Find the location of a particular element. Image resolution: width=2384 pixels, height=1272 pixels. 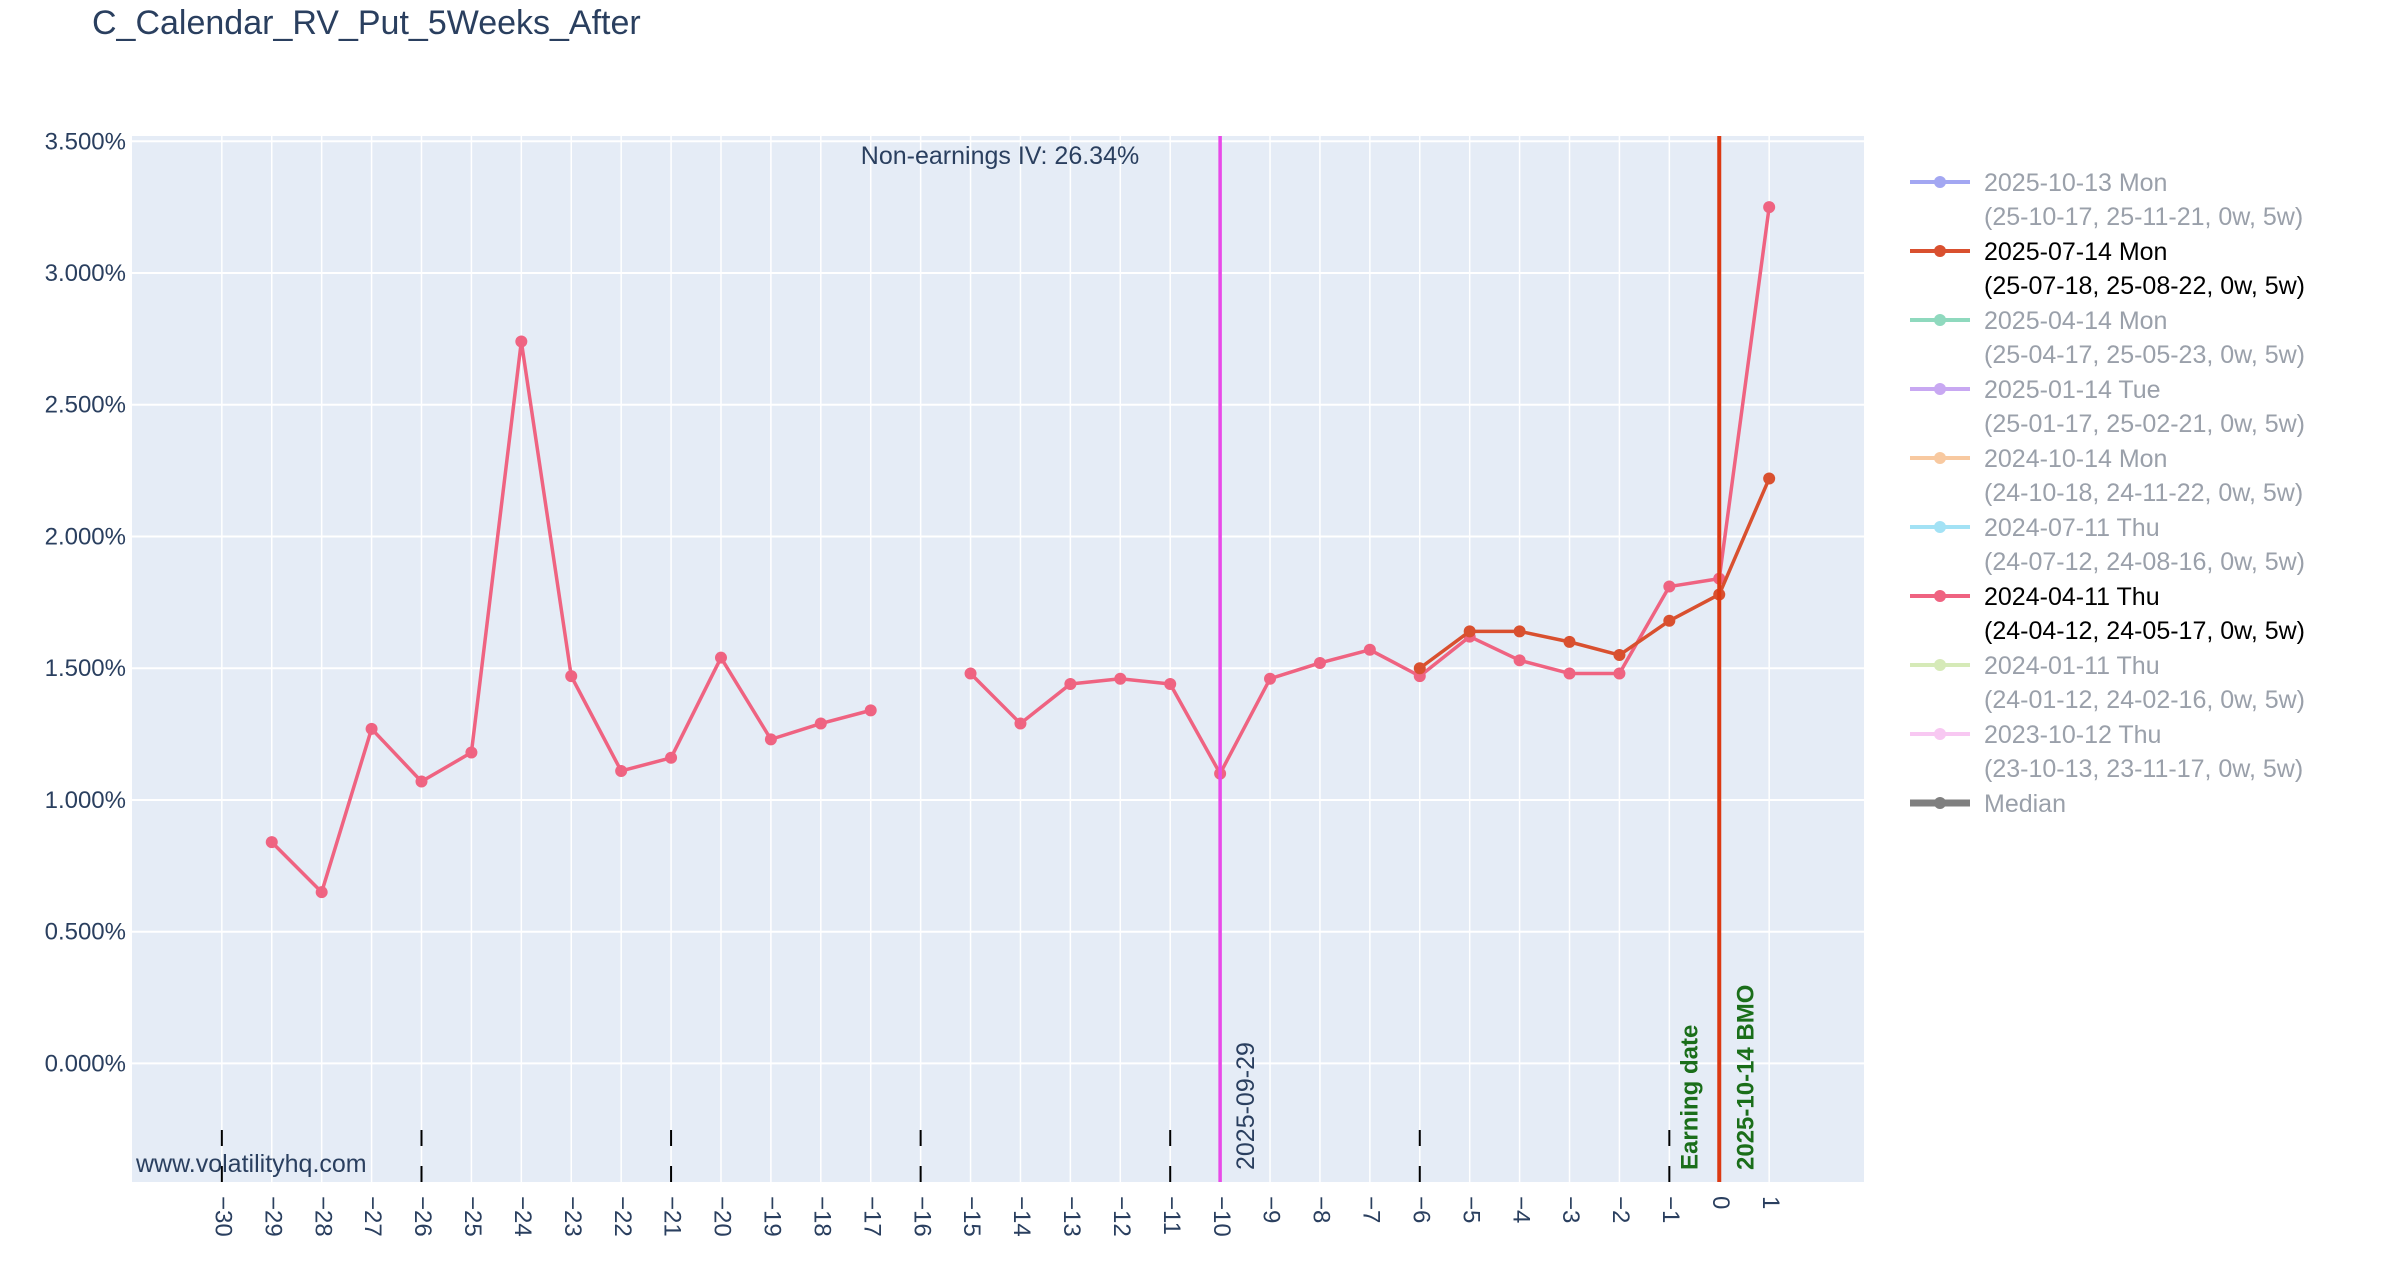

legend-sublabel: (24-04-12, 24-05-17, 0w, 5w) is located at coordinates (2144, 631).